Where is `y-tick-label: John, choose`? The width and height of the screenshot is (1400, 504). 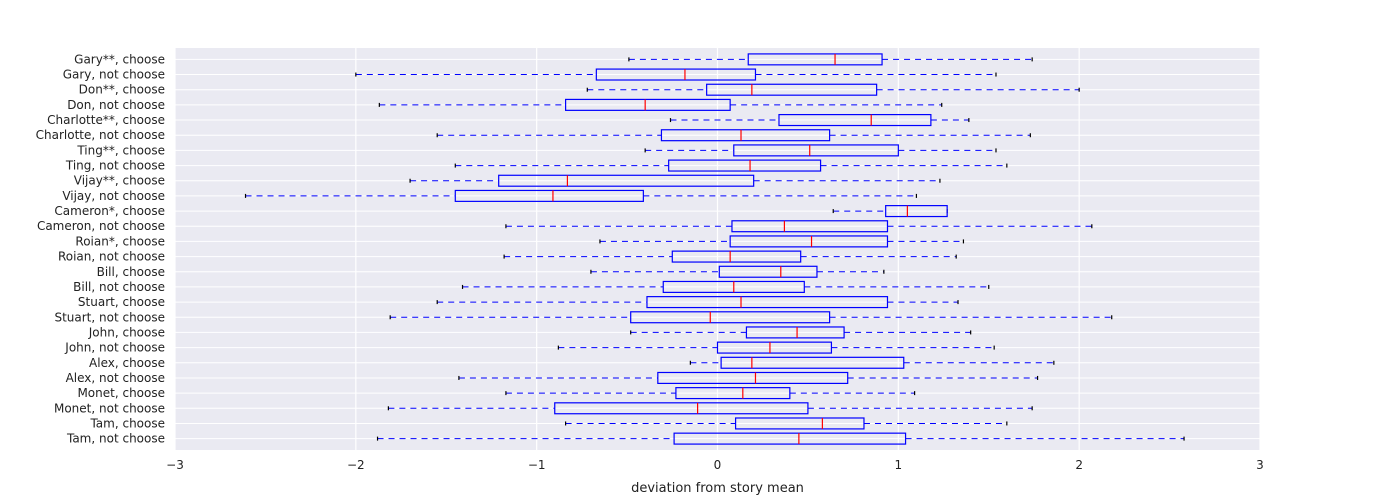
y-tick-label: John, choose is located at coordinates (126, 332).